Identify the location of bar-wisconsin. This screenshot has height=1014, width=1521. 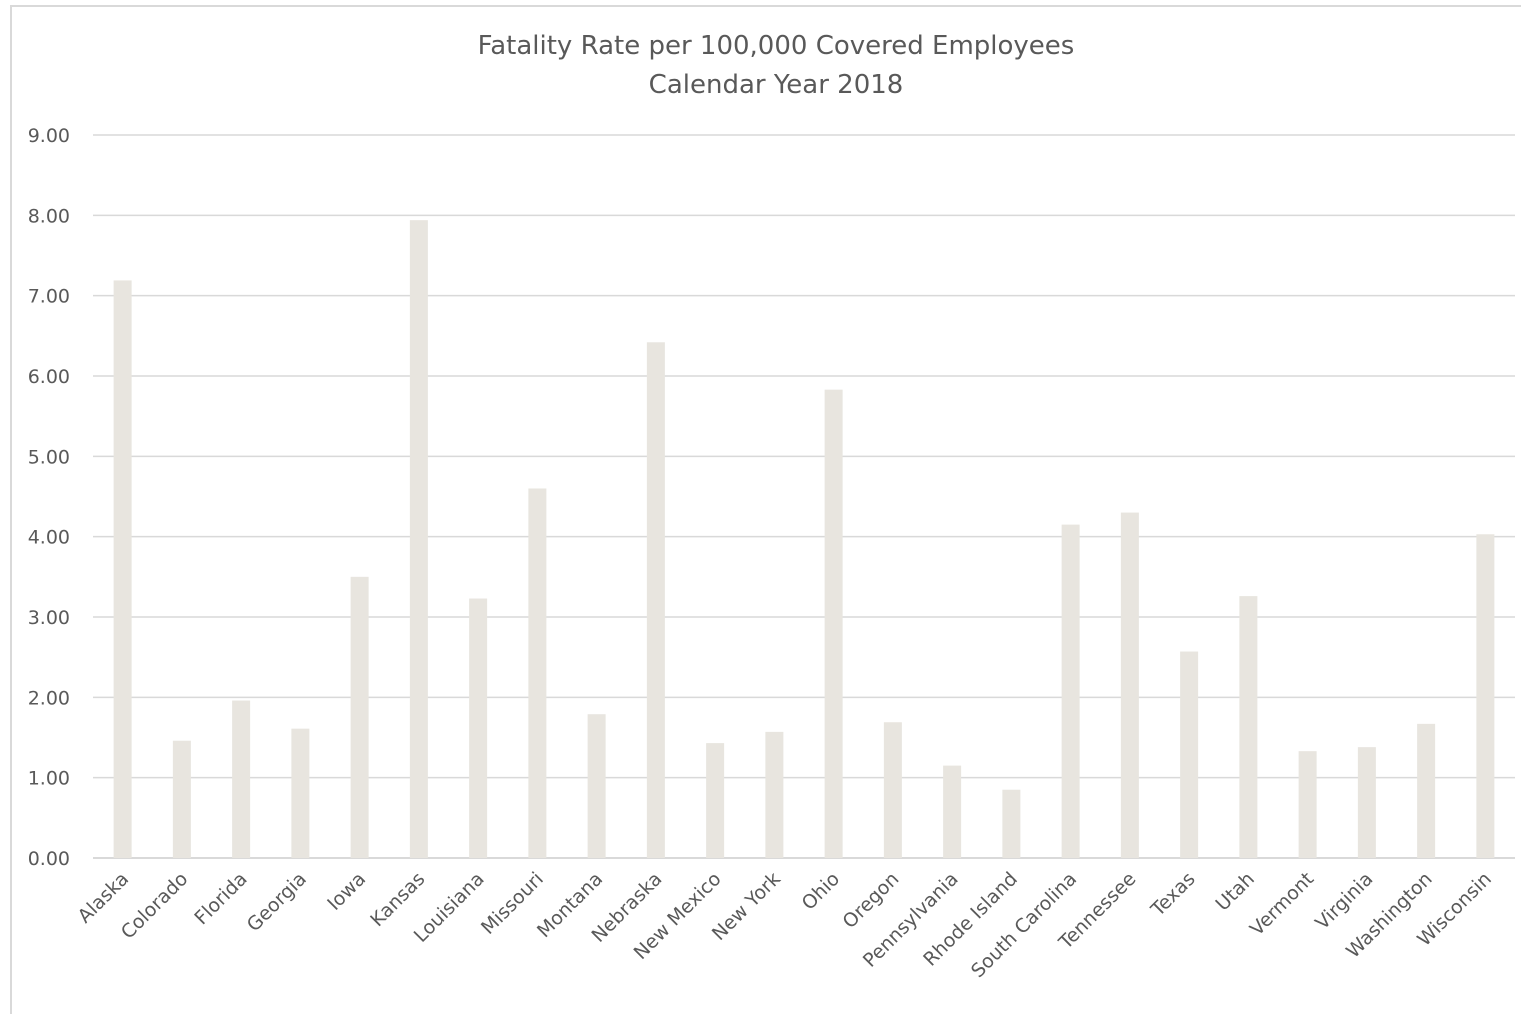
(1485, 696).